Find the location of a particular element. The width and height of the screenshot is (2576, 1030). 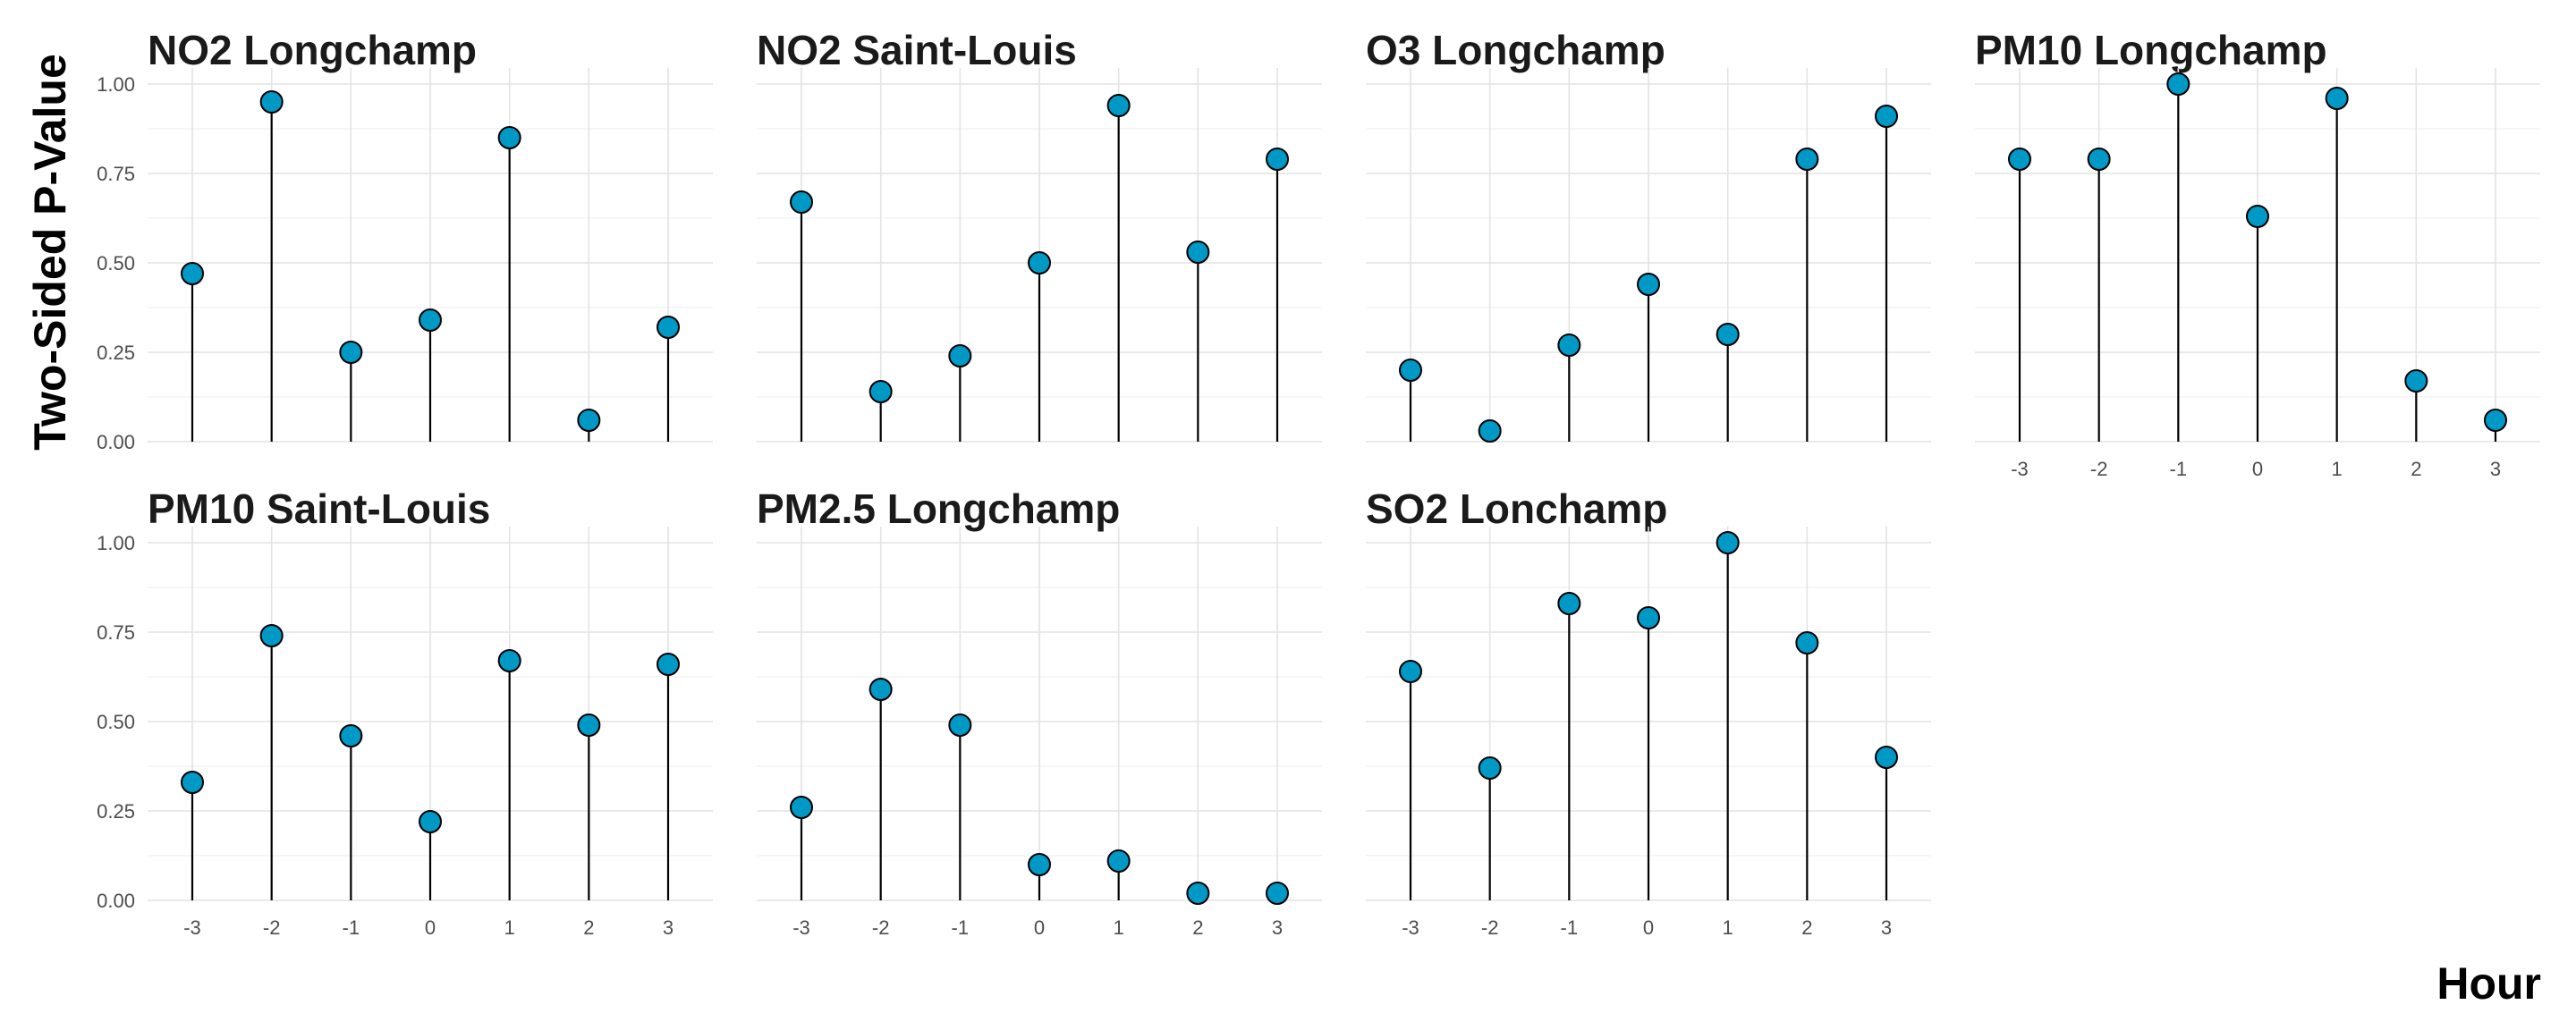

panel-title: NO2 Longchamp is located at coordinates (312, 50).